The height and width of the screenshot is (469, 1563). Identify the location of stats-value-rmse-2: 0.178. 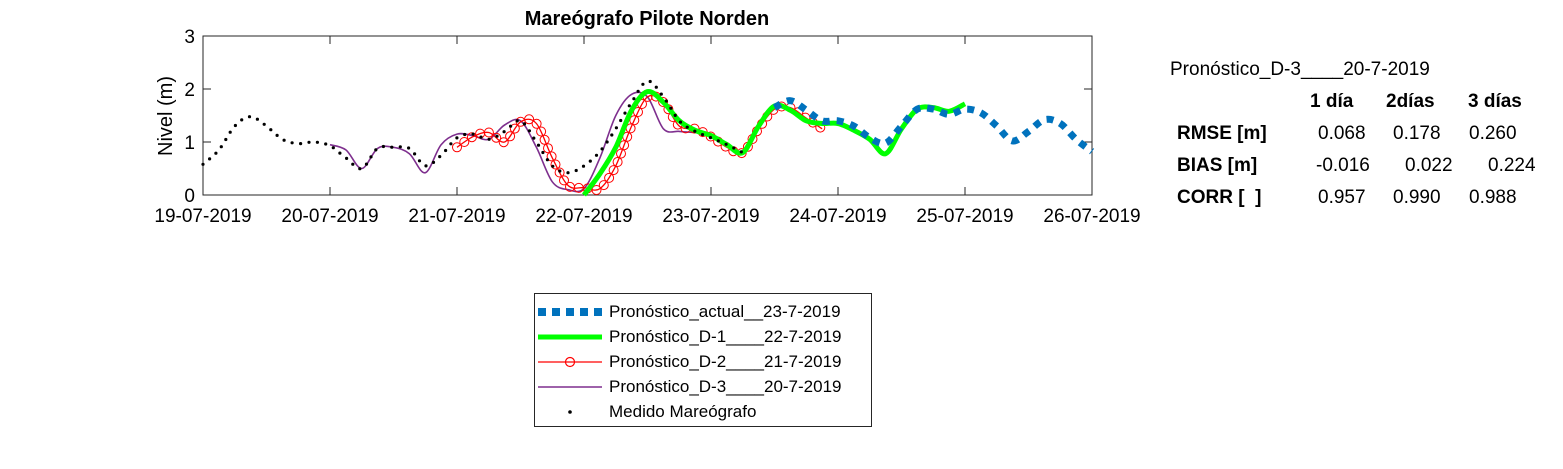
(1417, 133).